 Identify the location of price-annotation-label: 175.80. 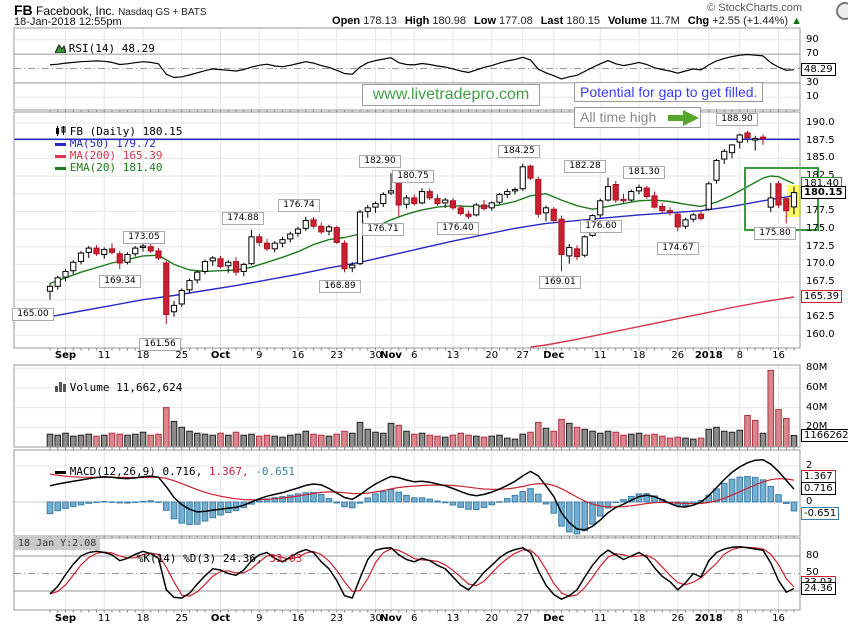
(775, 233).